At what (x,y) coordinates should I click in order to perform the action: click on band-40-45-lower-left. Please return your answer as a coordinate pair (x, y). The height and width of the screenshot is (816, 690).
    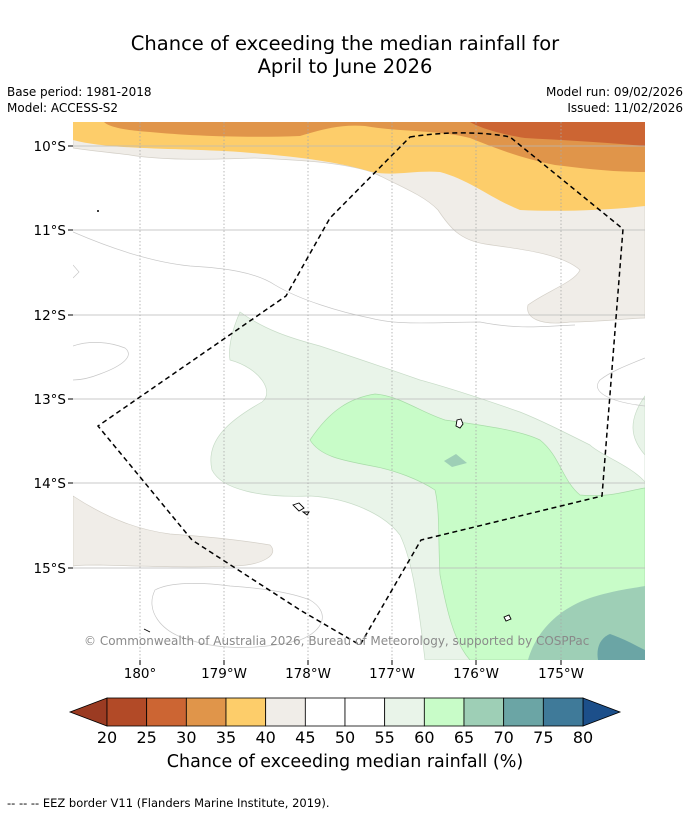
    Looking at the image, I should click on (173, 531).